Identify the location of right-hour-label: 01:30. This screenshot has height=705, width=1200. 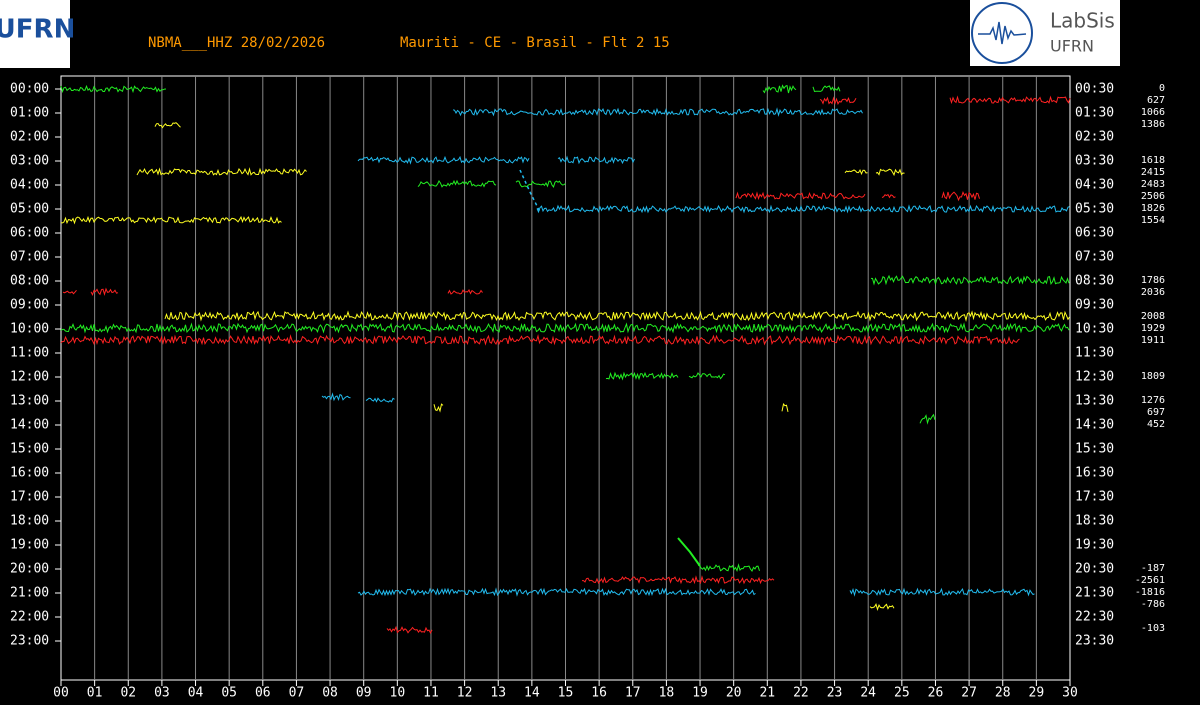
(1094, 113).